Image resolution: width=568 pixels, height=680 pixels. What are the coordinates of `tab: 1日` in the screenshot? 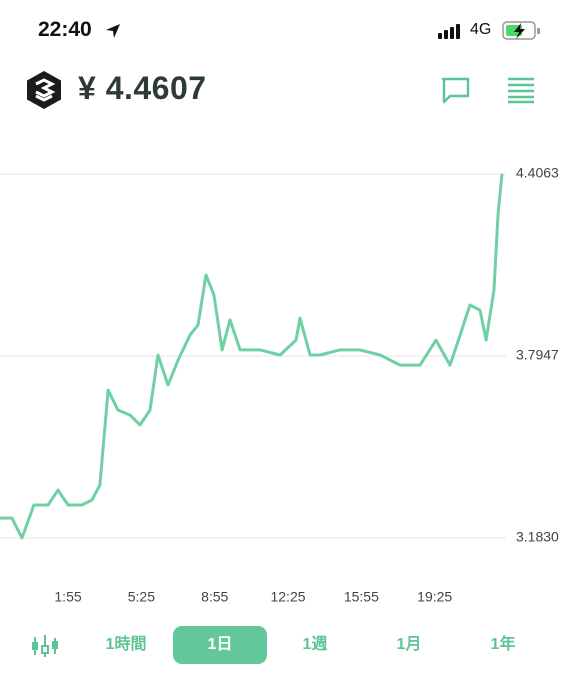 It's located at (220, 645).